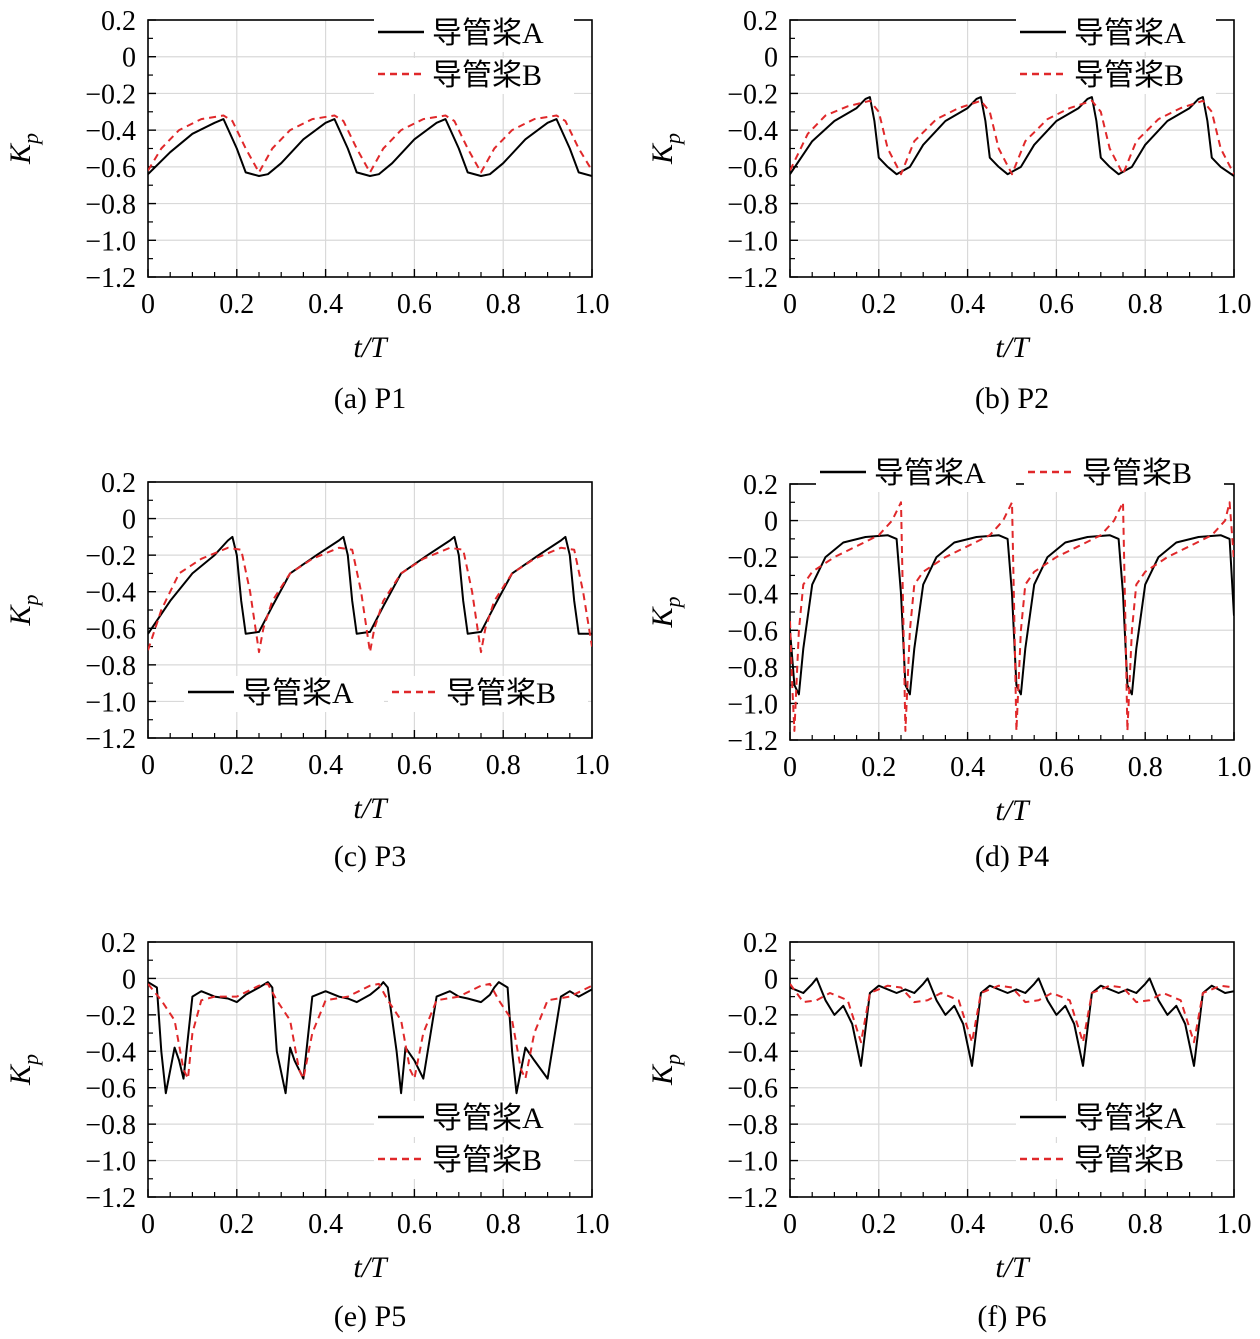  What do you see at coordinates (370, 1316) in the screenshot?
I see `panel-caption: (e) P5` at bounding box center [370, 1316].